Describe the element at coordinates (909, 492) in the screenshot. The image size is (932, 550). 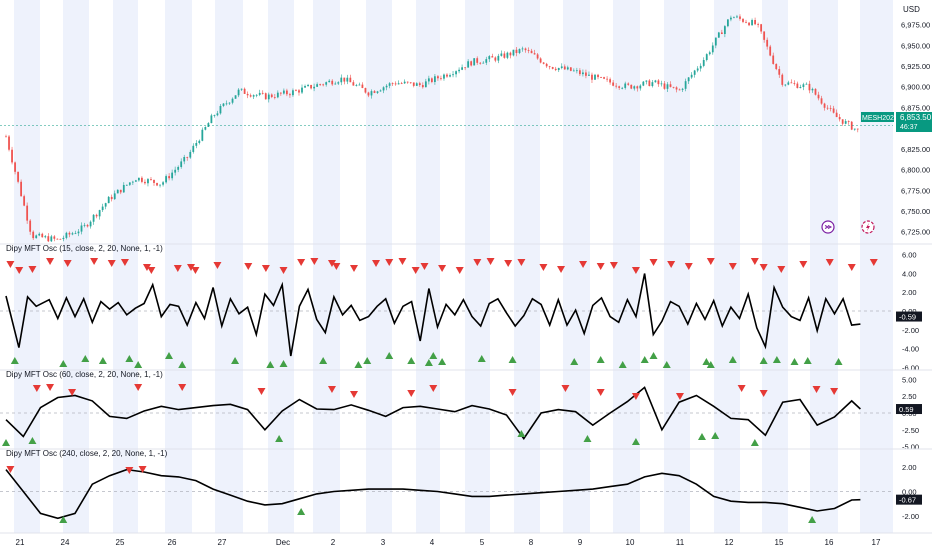
I see `oscillator-tick-label: 0.00` at that location.